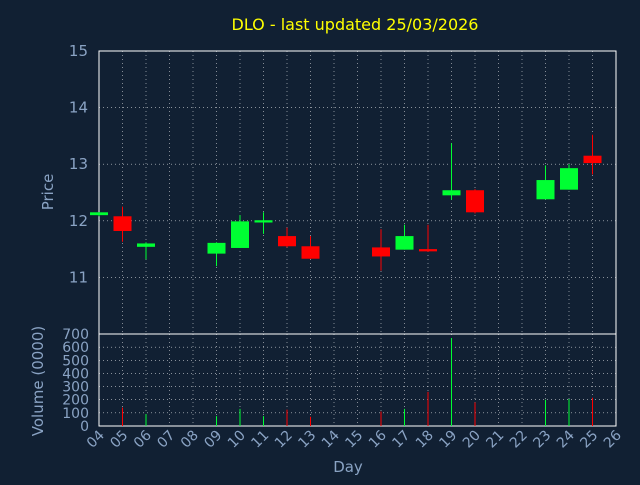  What do you see at coordinates (75, 414) in the screenshot?
I see `volume-tick-label: 100` at bounding box center [75, 414].